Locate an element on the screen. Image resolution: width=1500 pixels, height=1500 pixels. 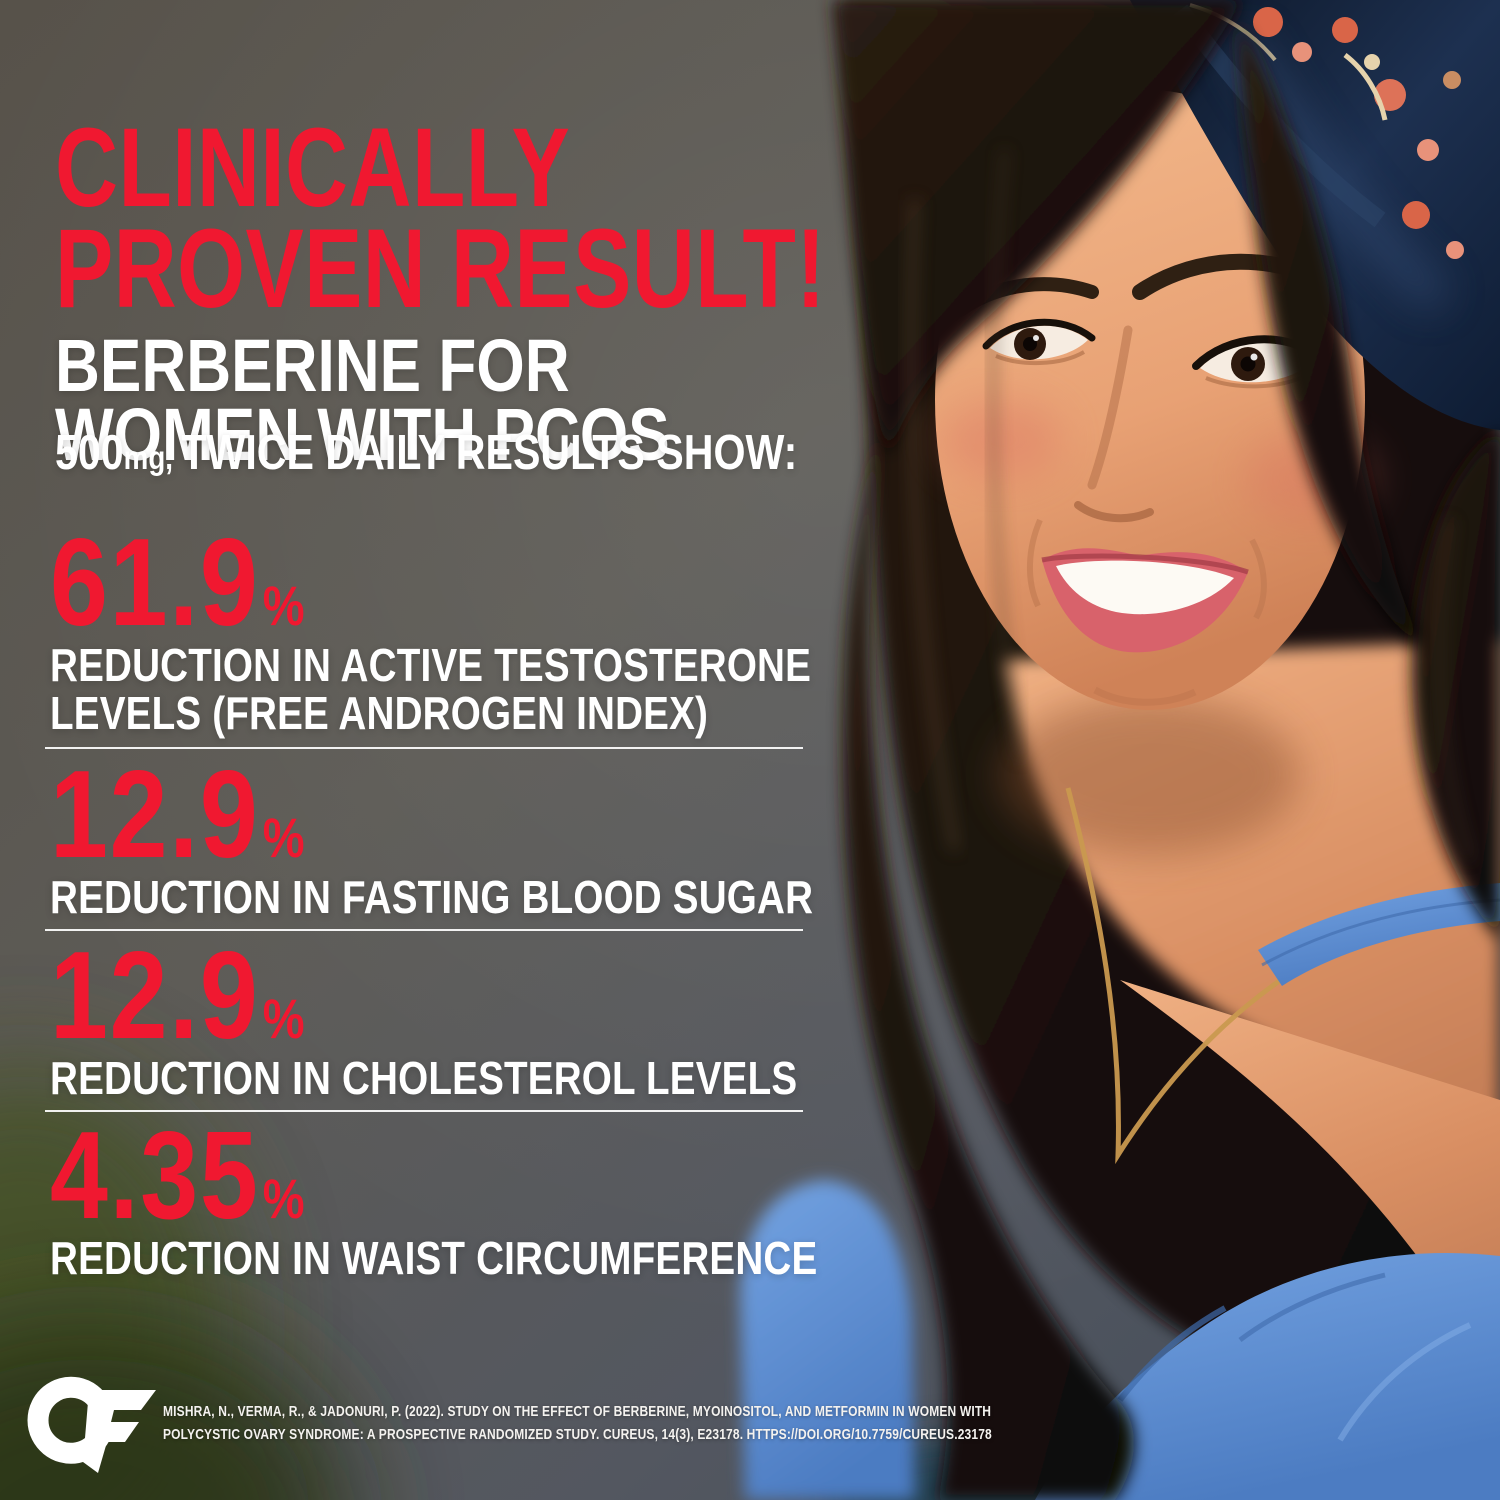
stat-waist: 4.35% REDUCTION IN WAIST CIRCUMFERENCE is located at coordinates (447, 1195).